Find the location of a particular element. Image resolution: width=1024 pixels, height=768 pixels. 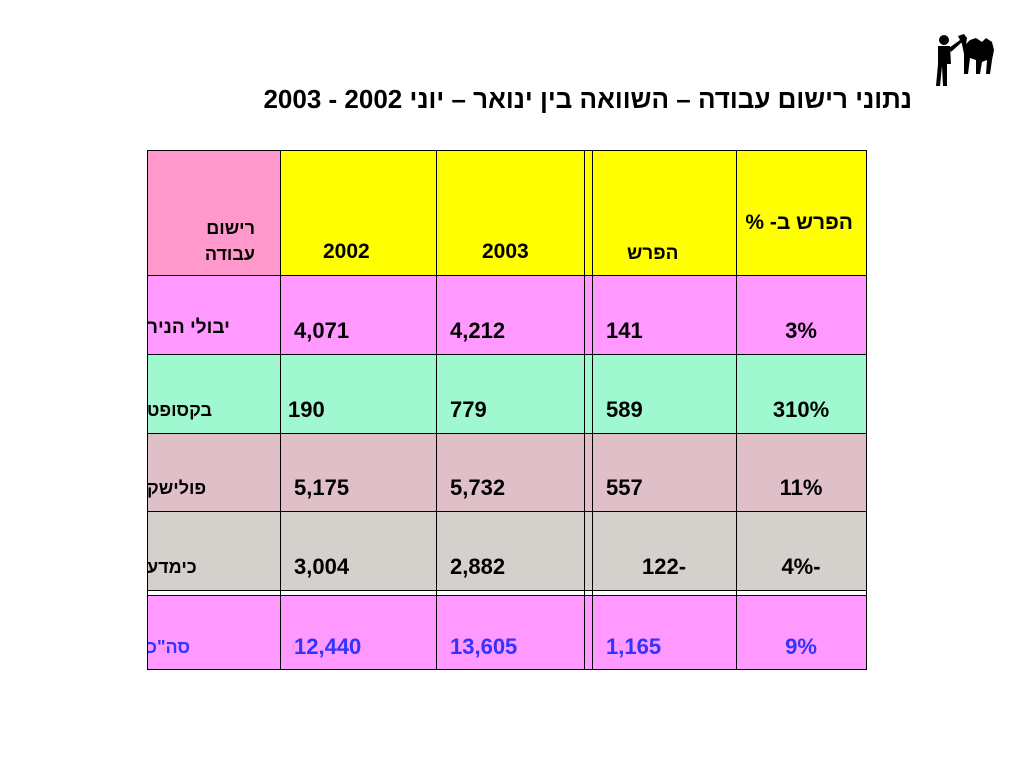

value-pct: -4% is located at coordinates (801, 566).